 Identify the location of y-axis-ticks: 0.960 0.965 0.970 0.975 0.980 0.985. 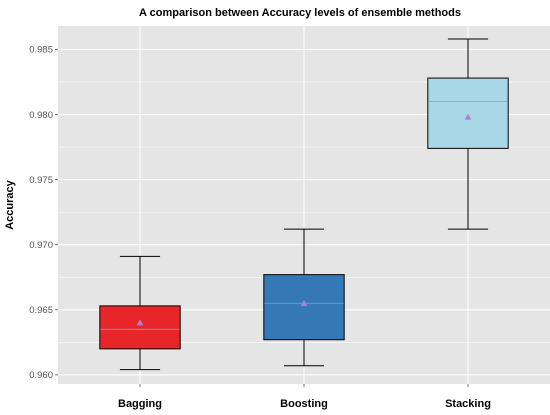
(43, 213).